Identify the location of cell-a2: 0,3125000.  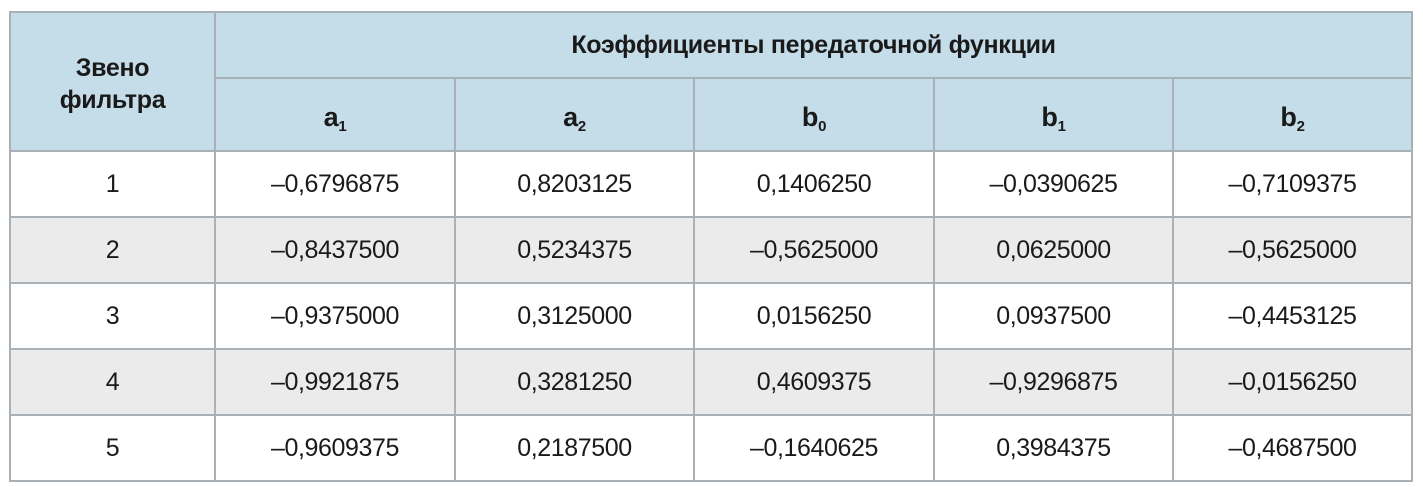
(574, 316).